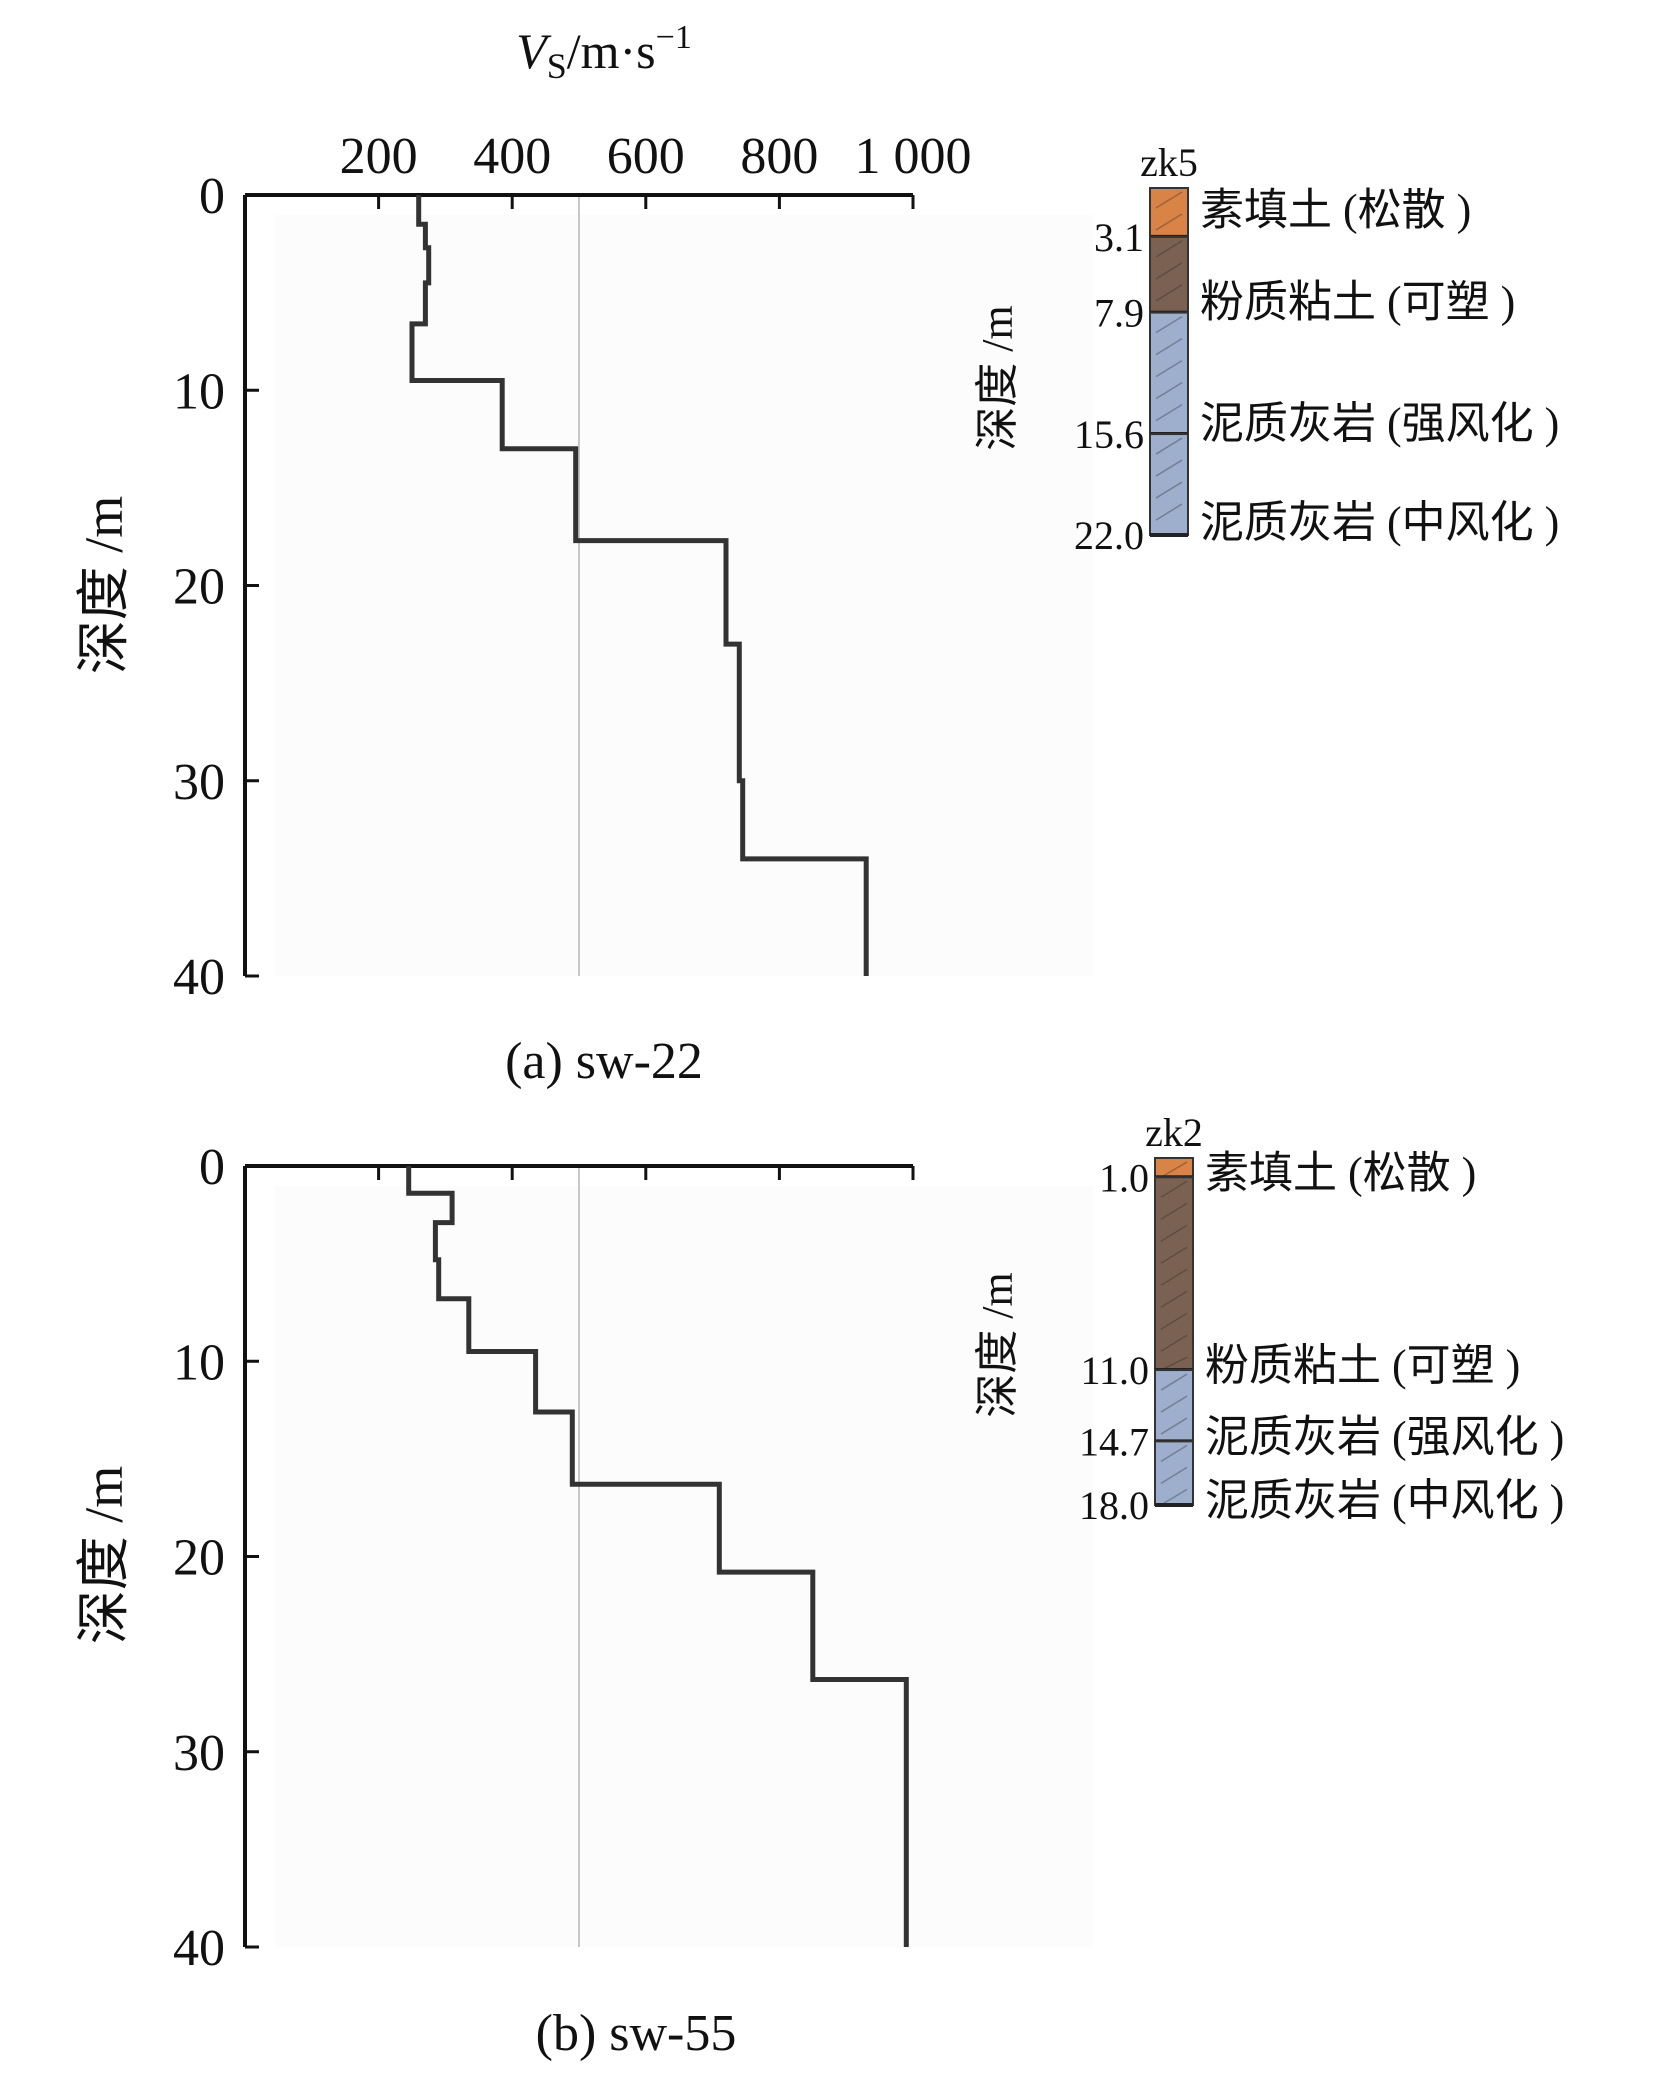  What do you see at coordinates (674, 37) in the screenshot?
I see `x-axis-exponent: −1` at bounding box center [674, 37].